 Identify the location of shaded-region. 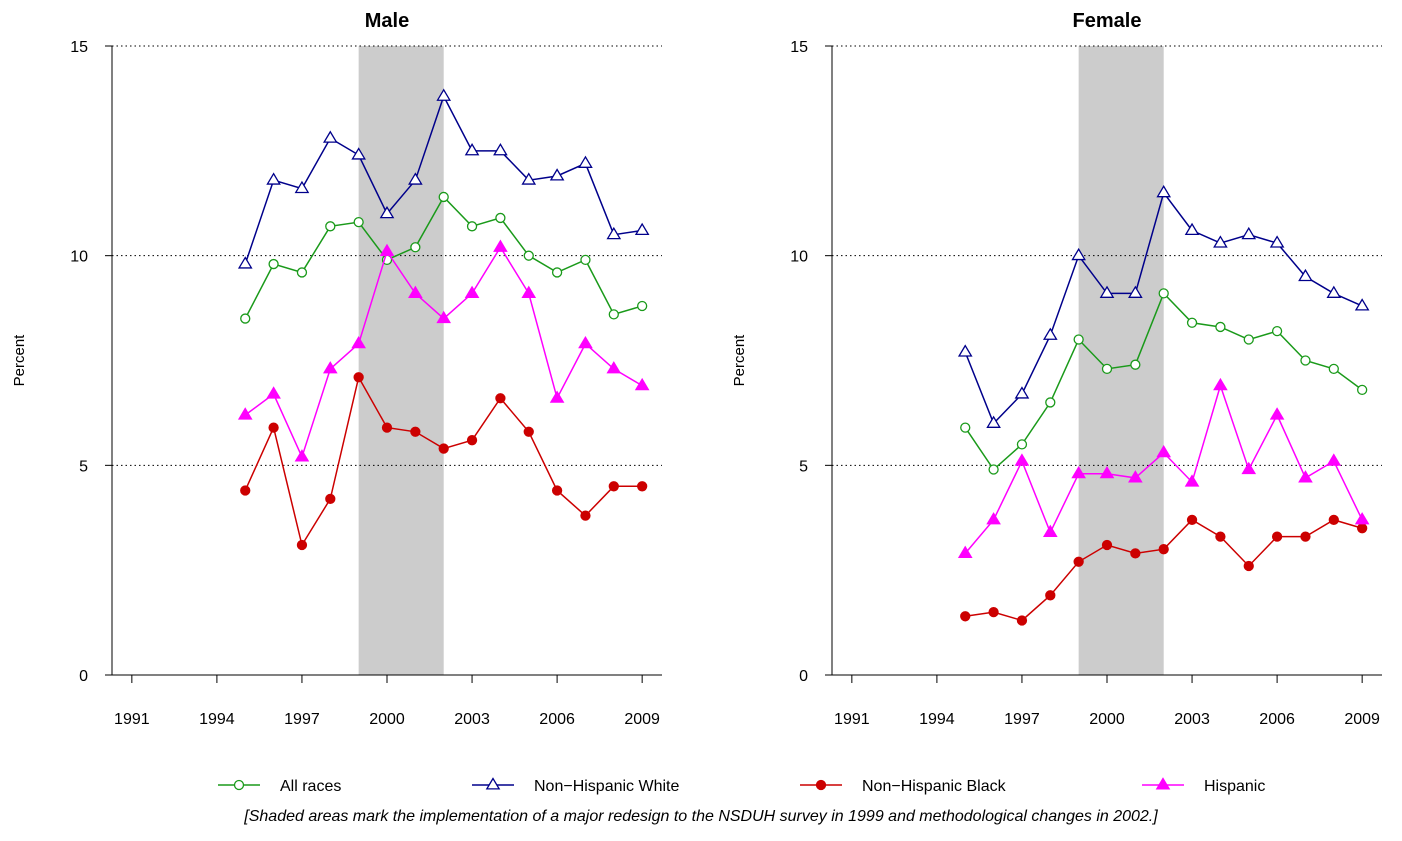
(401, 360).